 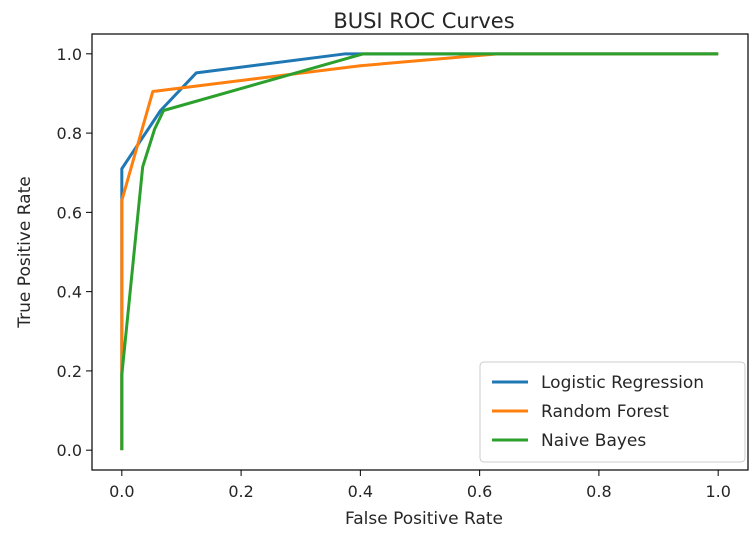 I want to click on x-tick-label: 0.0, so click(x=121, y=491).